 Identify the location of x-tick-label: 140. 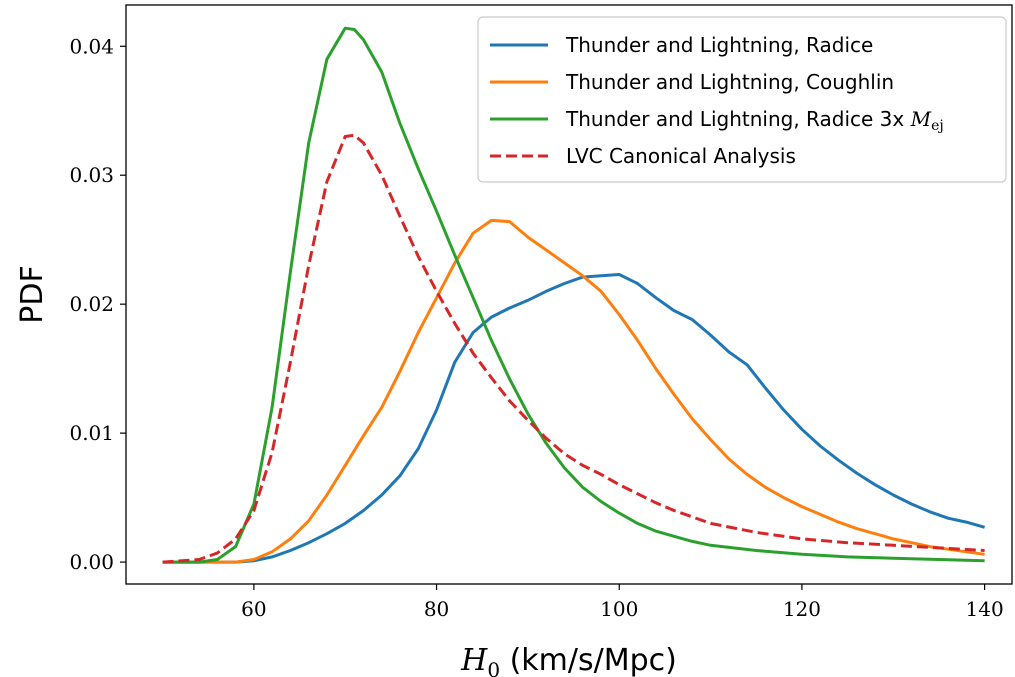
(985, 609).